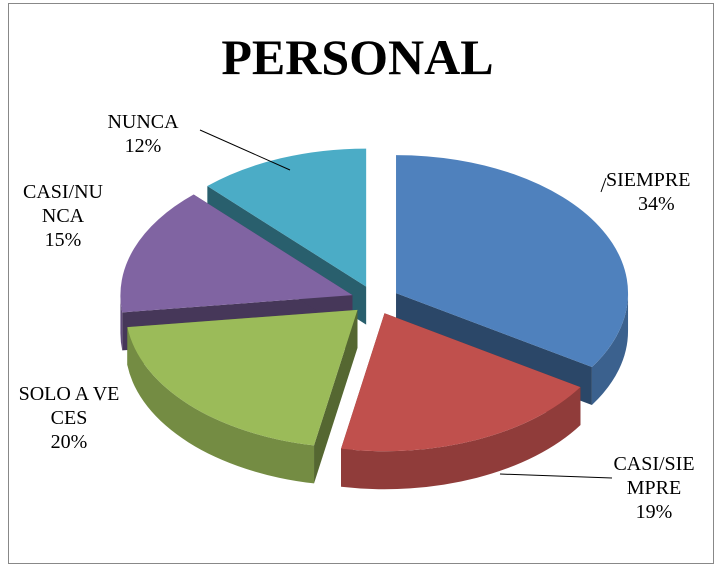  Describe the element at coordinates (62, 204) in the screenshot. I see `category-label: CASI/NUNCA` at that location.